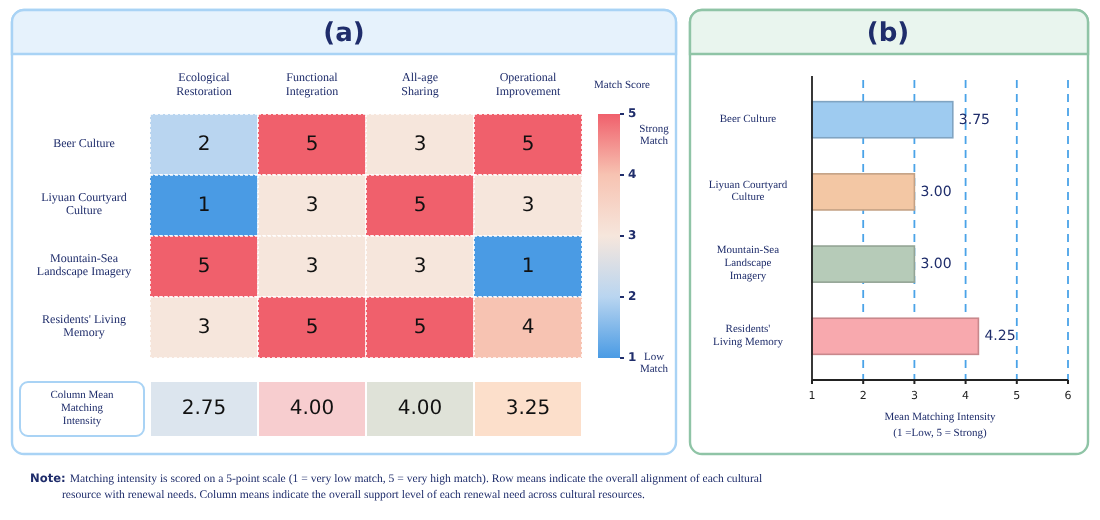 The height and width of the screenshot is (520, 1100). Describe the element at coordinates (888, 34) in the screenshot. I see `chart-title: (b)` at that location.